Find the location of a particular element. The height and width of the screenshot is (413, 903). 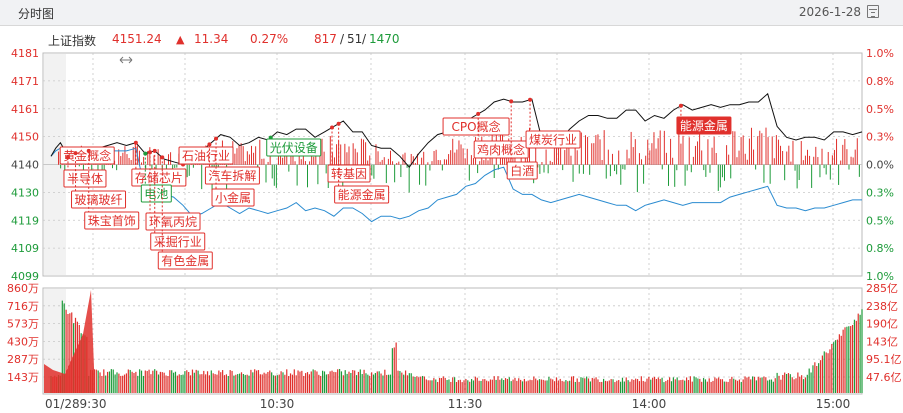

price-axis-label: 4119 is located at coordinates (25, 220).